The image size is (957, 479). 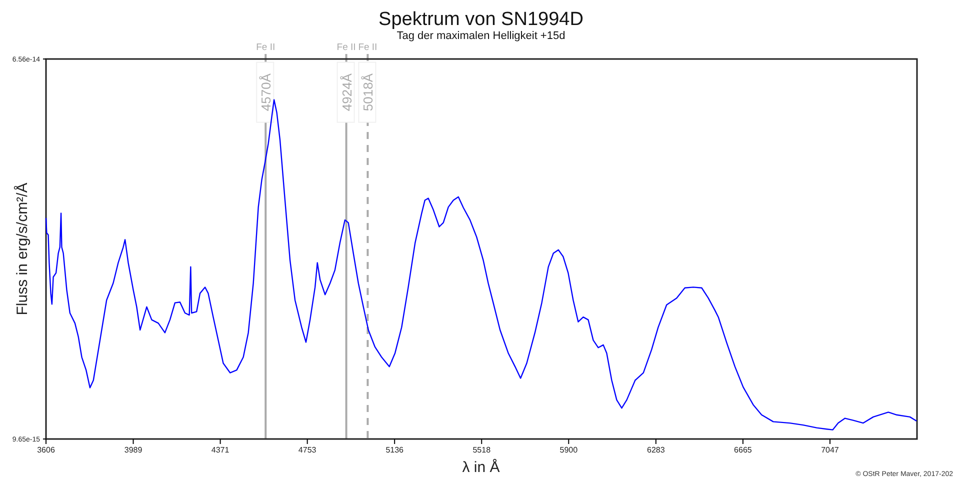 I want to click on x-tick-label: 3989, so click(x=133, y=450).